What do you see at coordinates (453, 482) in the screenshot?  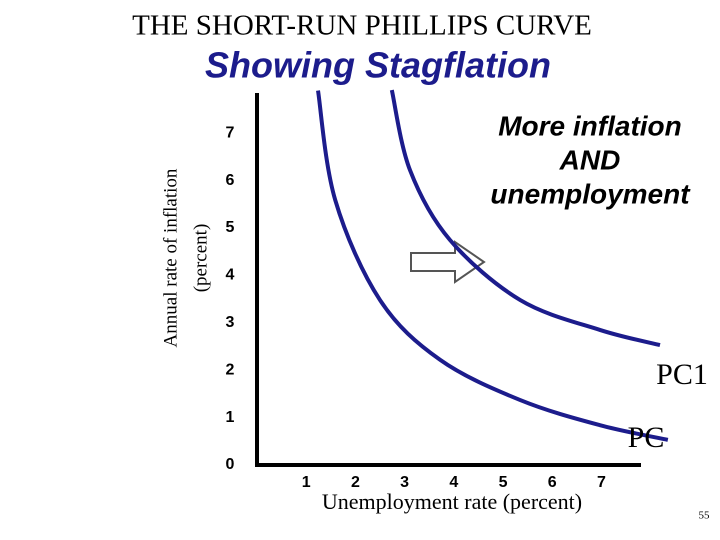 I see `x-tick-label: 4` at bounding box center [453, 482].